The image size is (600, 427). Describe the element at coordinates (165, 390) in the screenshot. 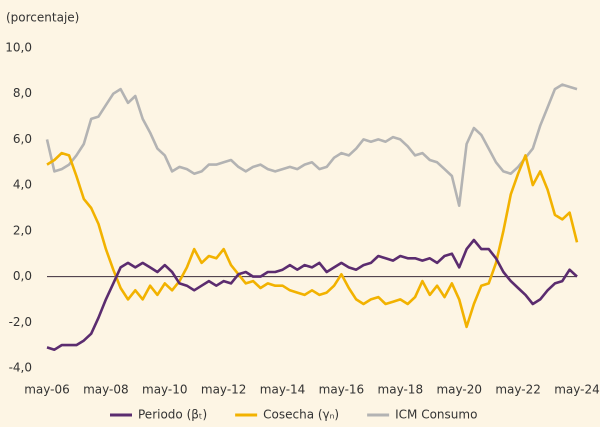

I see `x-tick-label: may-10` at that location.